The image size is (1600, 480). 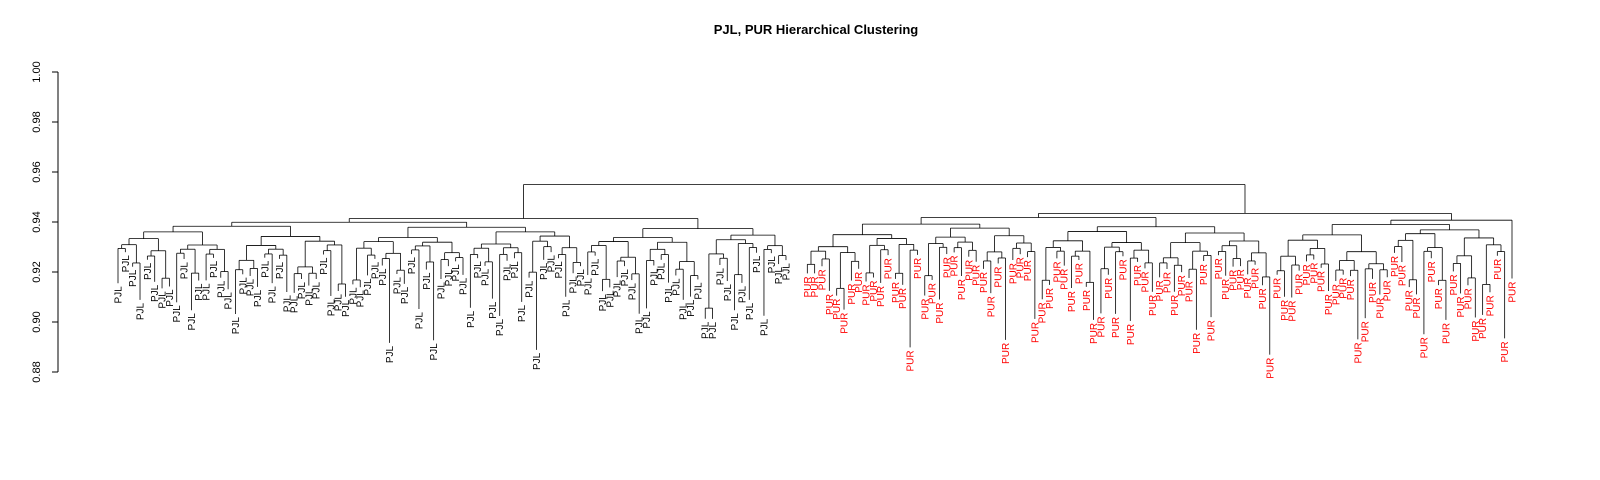 What do you see at coordinates (37, 271) in the screenshot?
I see `y-tick-label: 0.92` at bounding box center [37, 271].